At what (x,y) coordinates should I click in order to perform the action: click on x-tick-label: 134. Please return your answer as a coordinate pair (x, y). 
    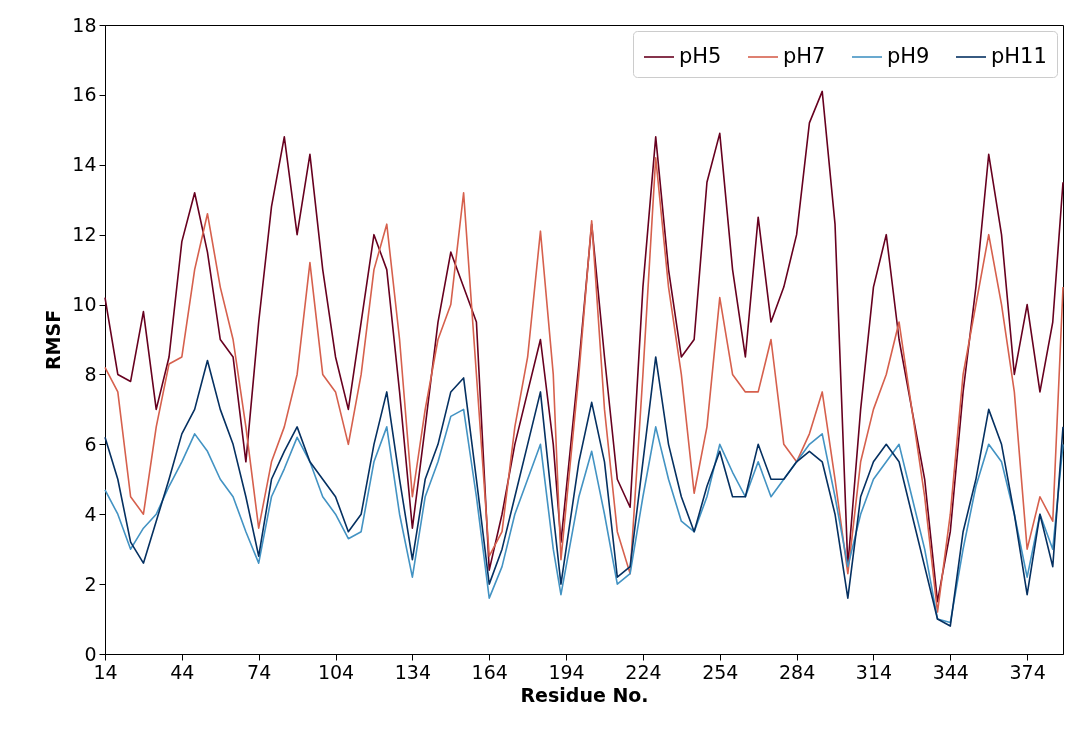
    Looking at the image, I should click on (413, 671).